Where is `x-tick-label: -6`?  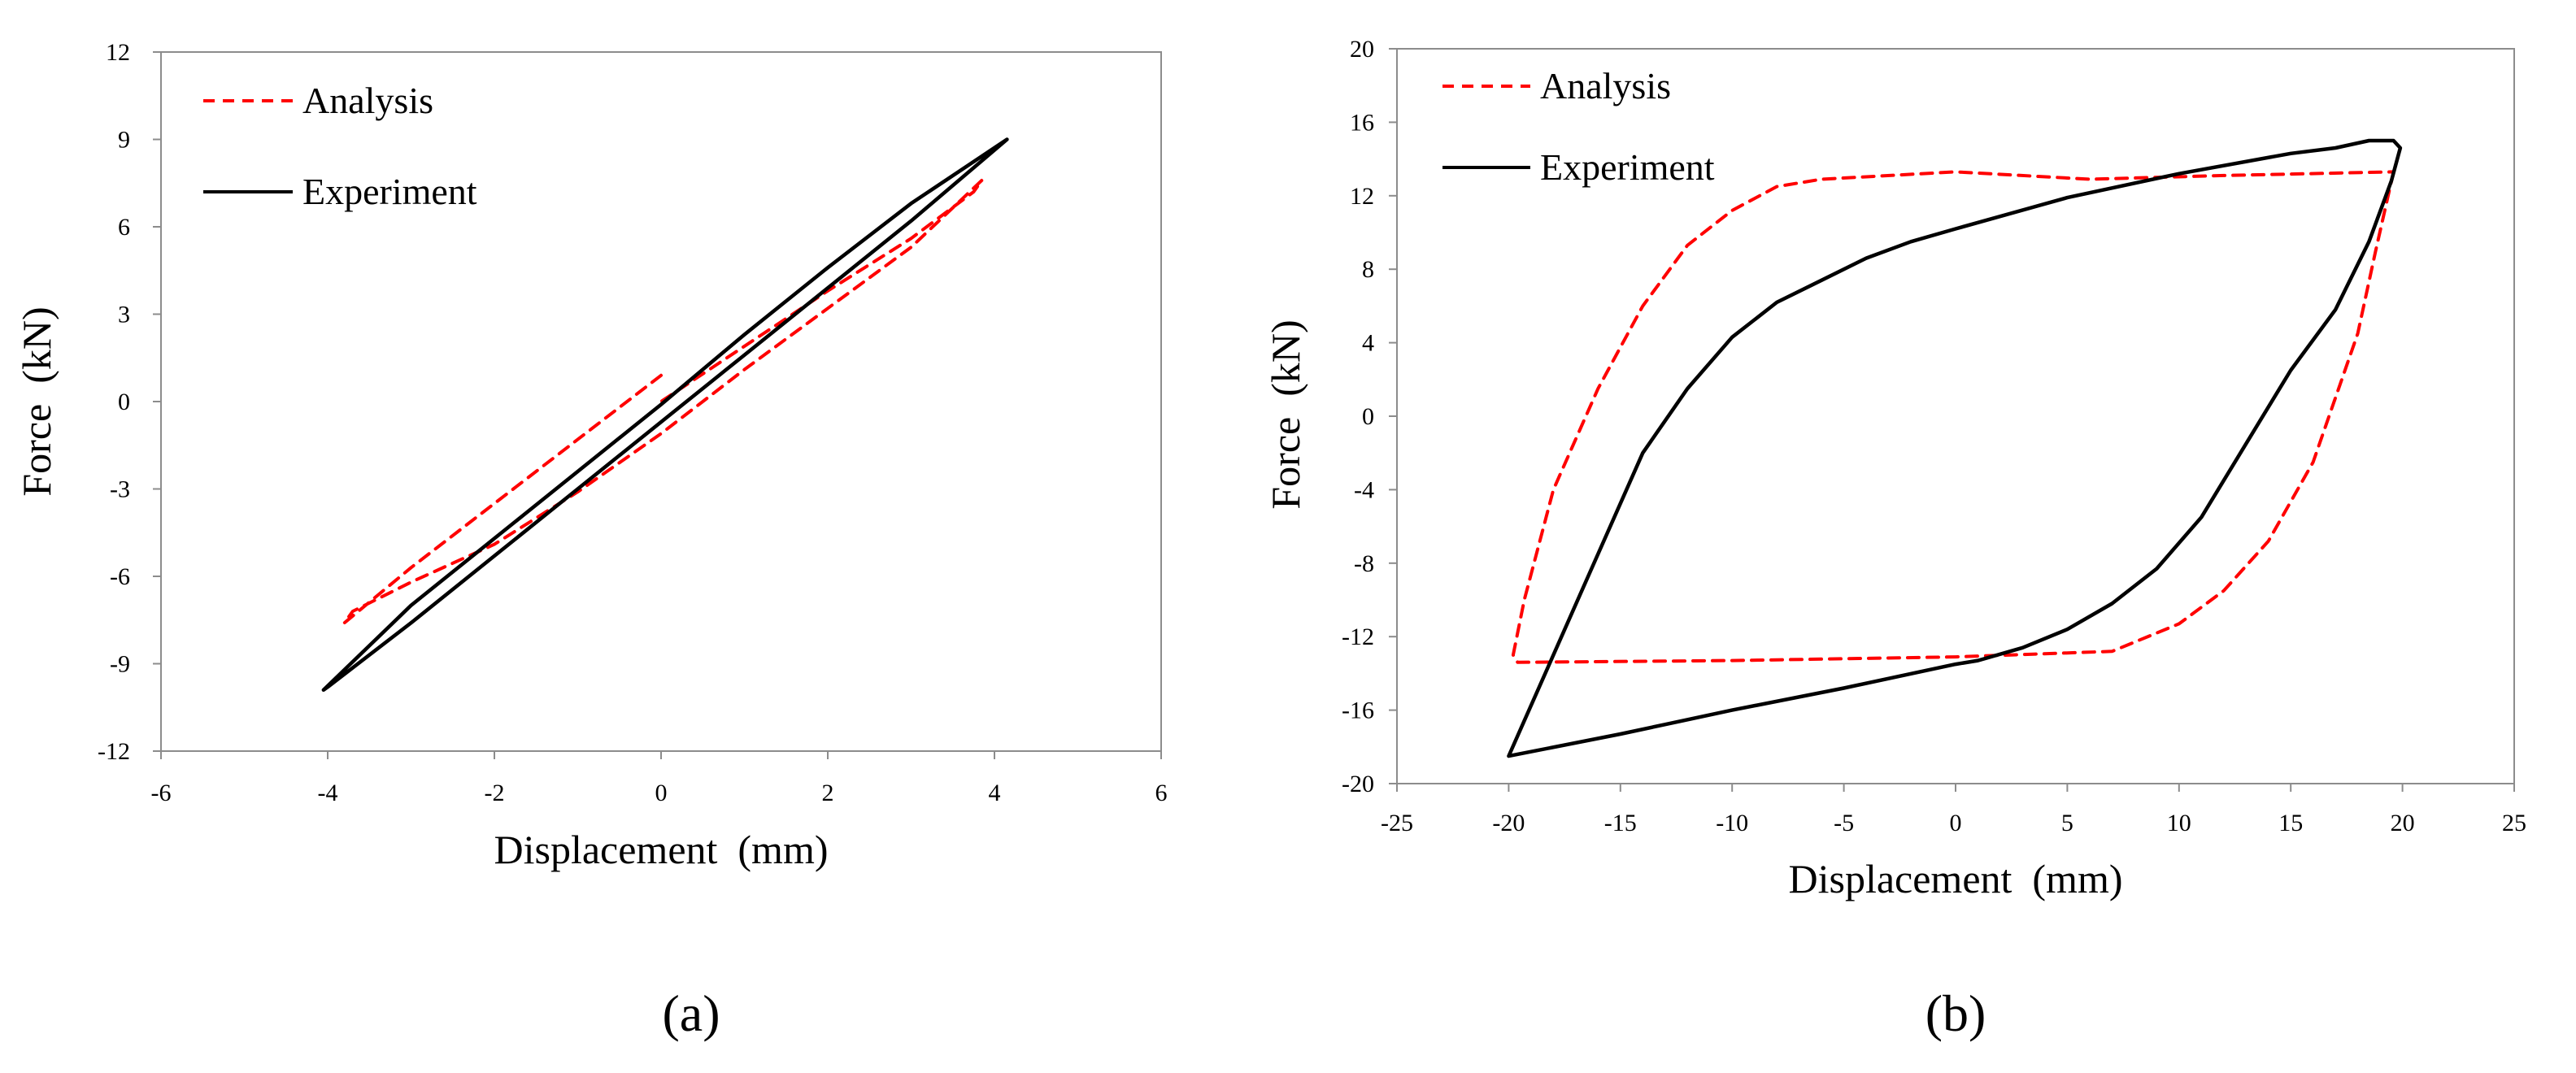 x-tick-label: -6 is located at coordinates (161, 793).